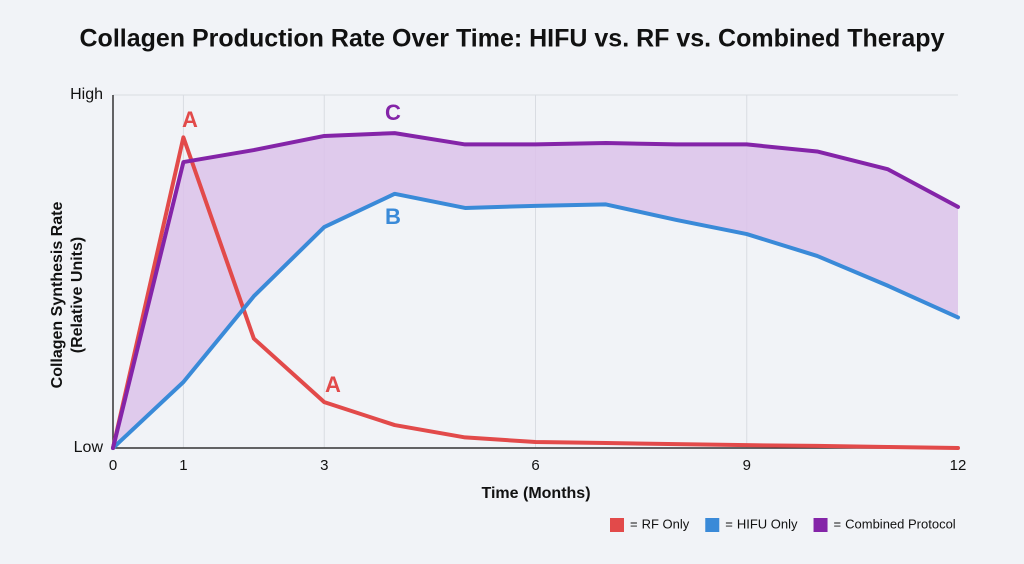 This screenshot has height=564, width=1024. What do you see at coordinates (393, 112) in the screenshot?
I see `annotation: C` at bounding box center [393, 112].